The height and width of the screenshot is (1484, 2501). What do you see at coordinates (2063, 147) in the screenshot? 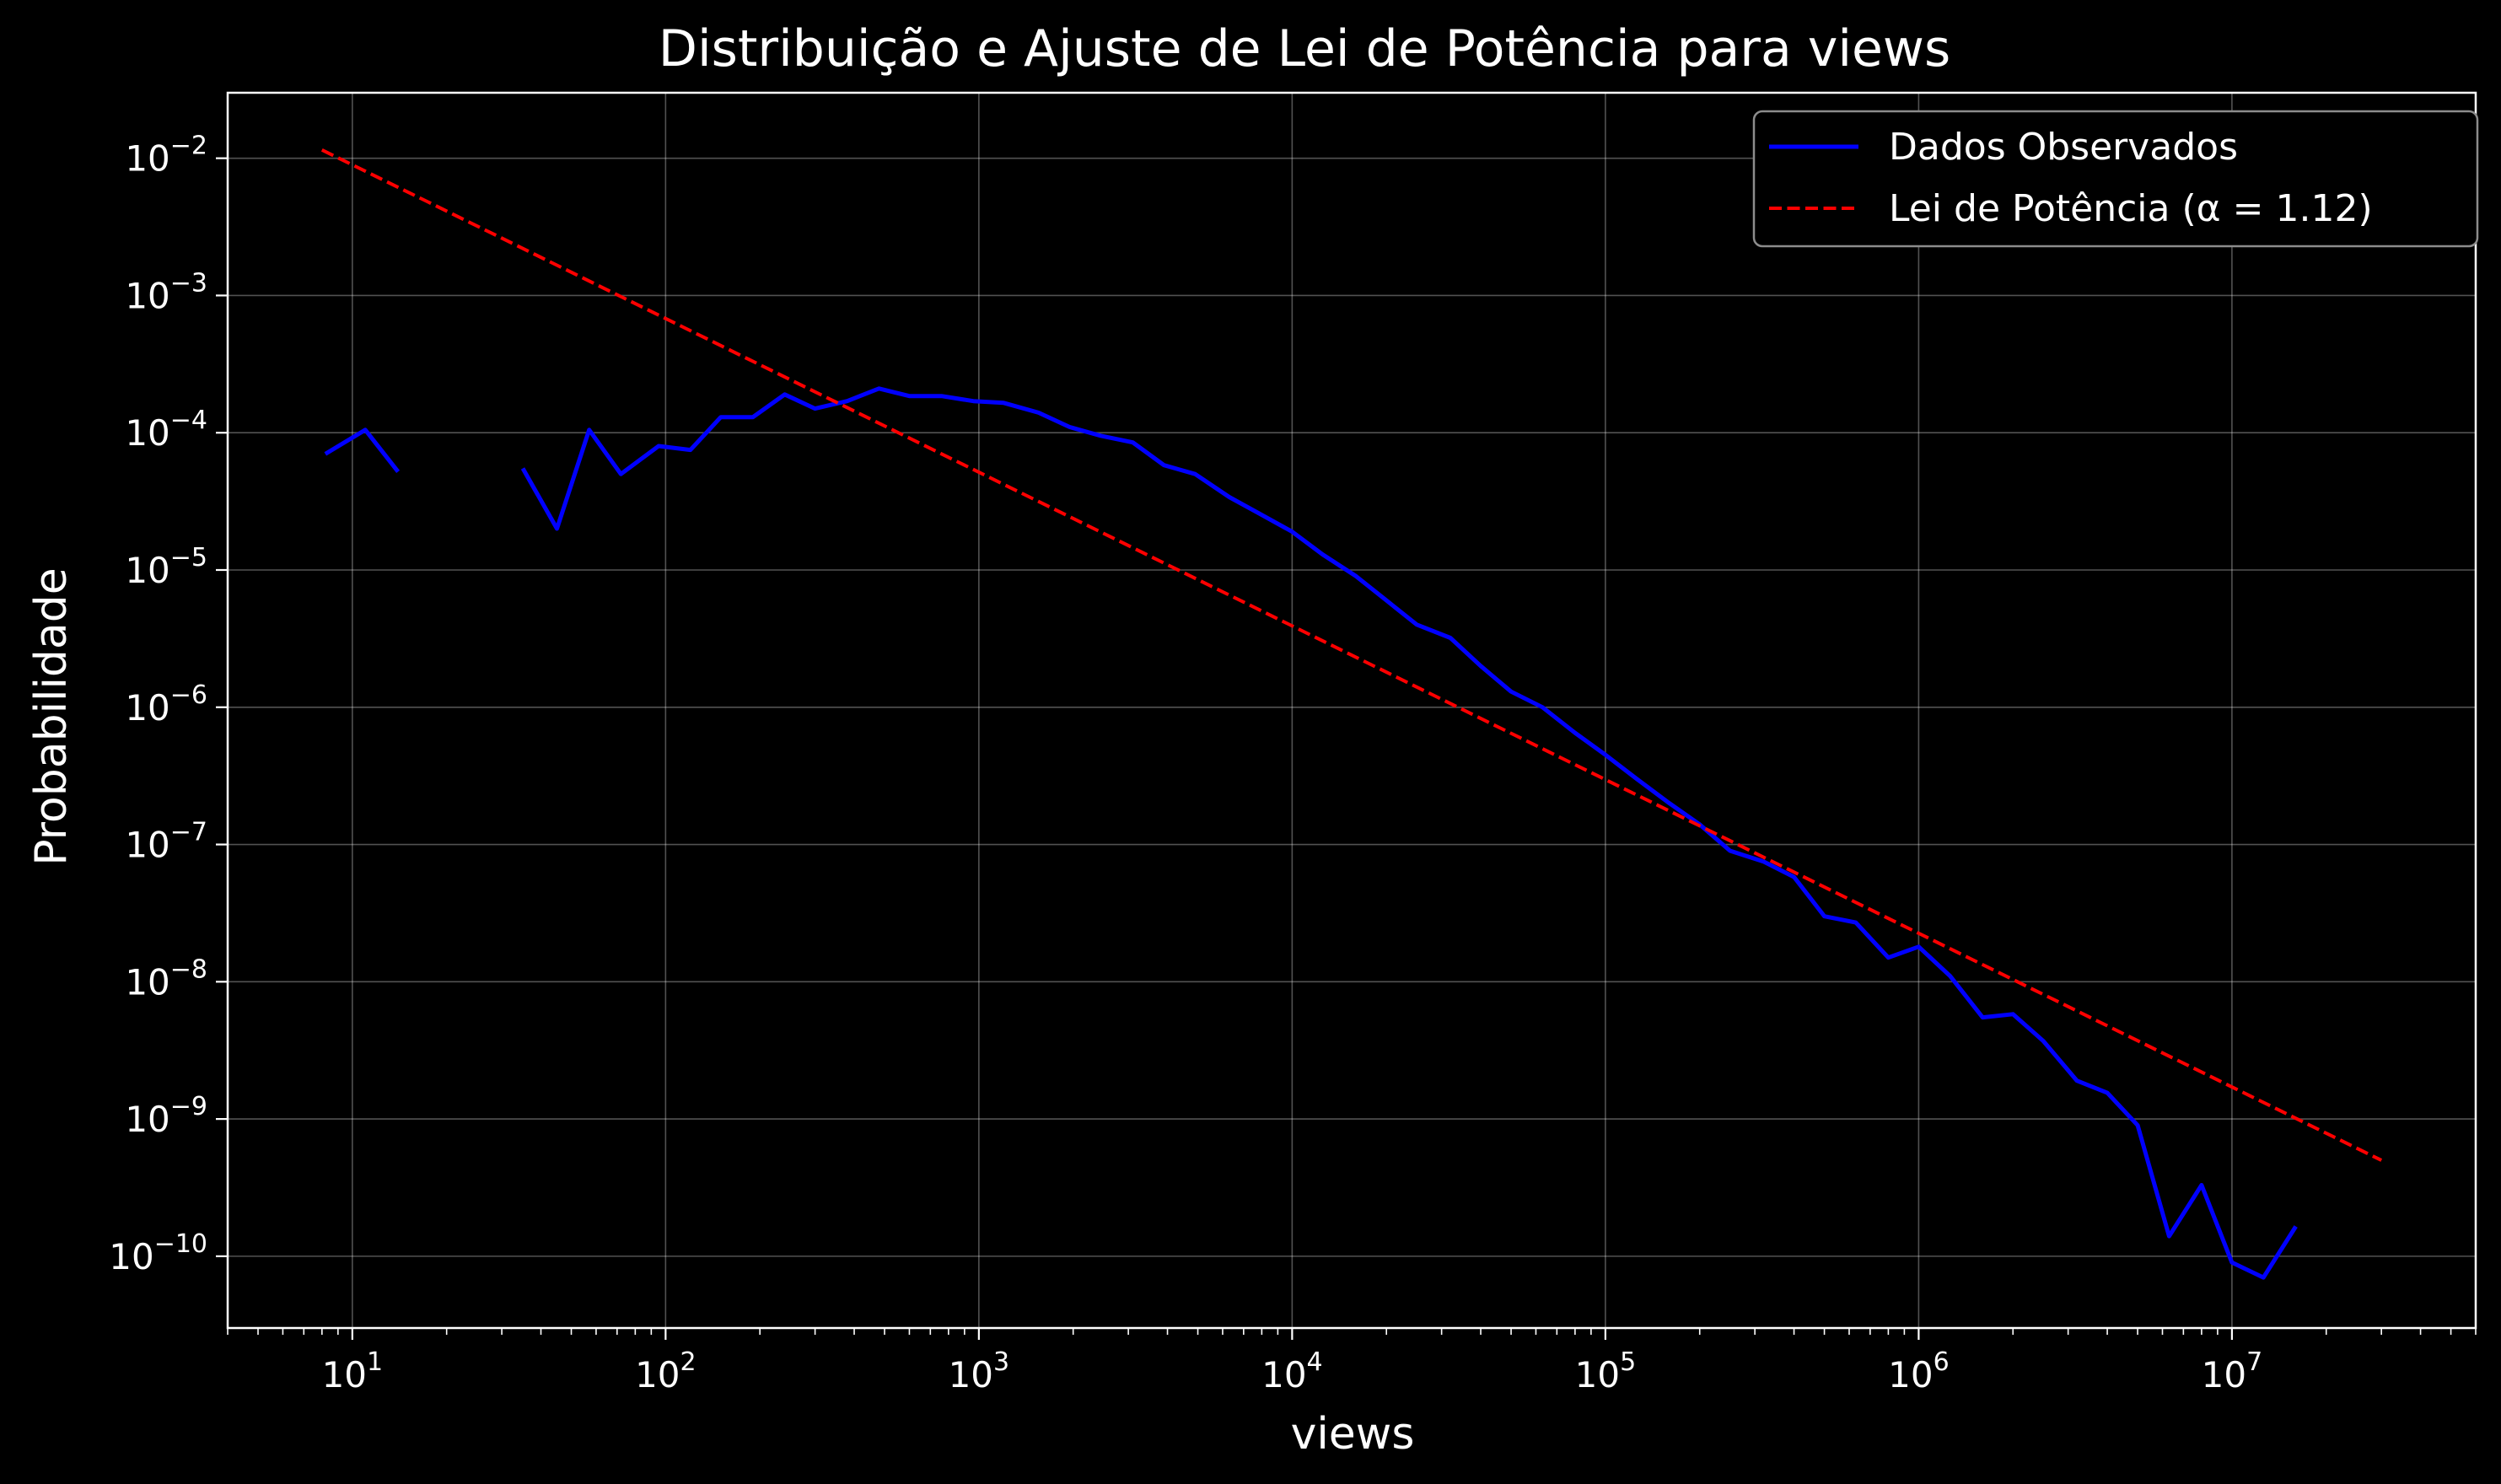
I see `legend-label-dados-observados: Dados Observados` at bounding box center [2063, 147].